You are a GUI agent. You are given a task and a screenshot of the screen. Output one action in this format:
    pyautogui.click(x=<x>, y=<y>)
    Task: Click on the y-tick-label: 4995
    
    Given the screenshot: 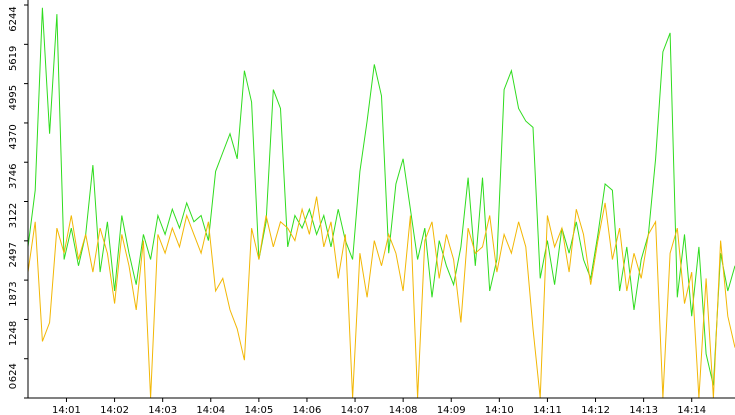 What is the action you would take?
    pyautogui.click(x=13, y=97)
    